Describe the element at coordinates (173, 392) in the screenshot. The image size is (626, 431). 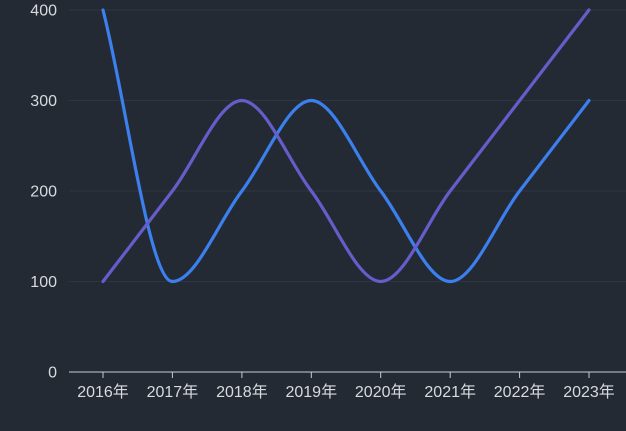
I see `x-axis-label: 2017年` at that location.